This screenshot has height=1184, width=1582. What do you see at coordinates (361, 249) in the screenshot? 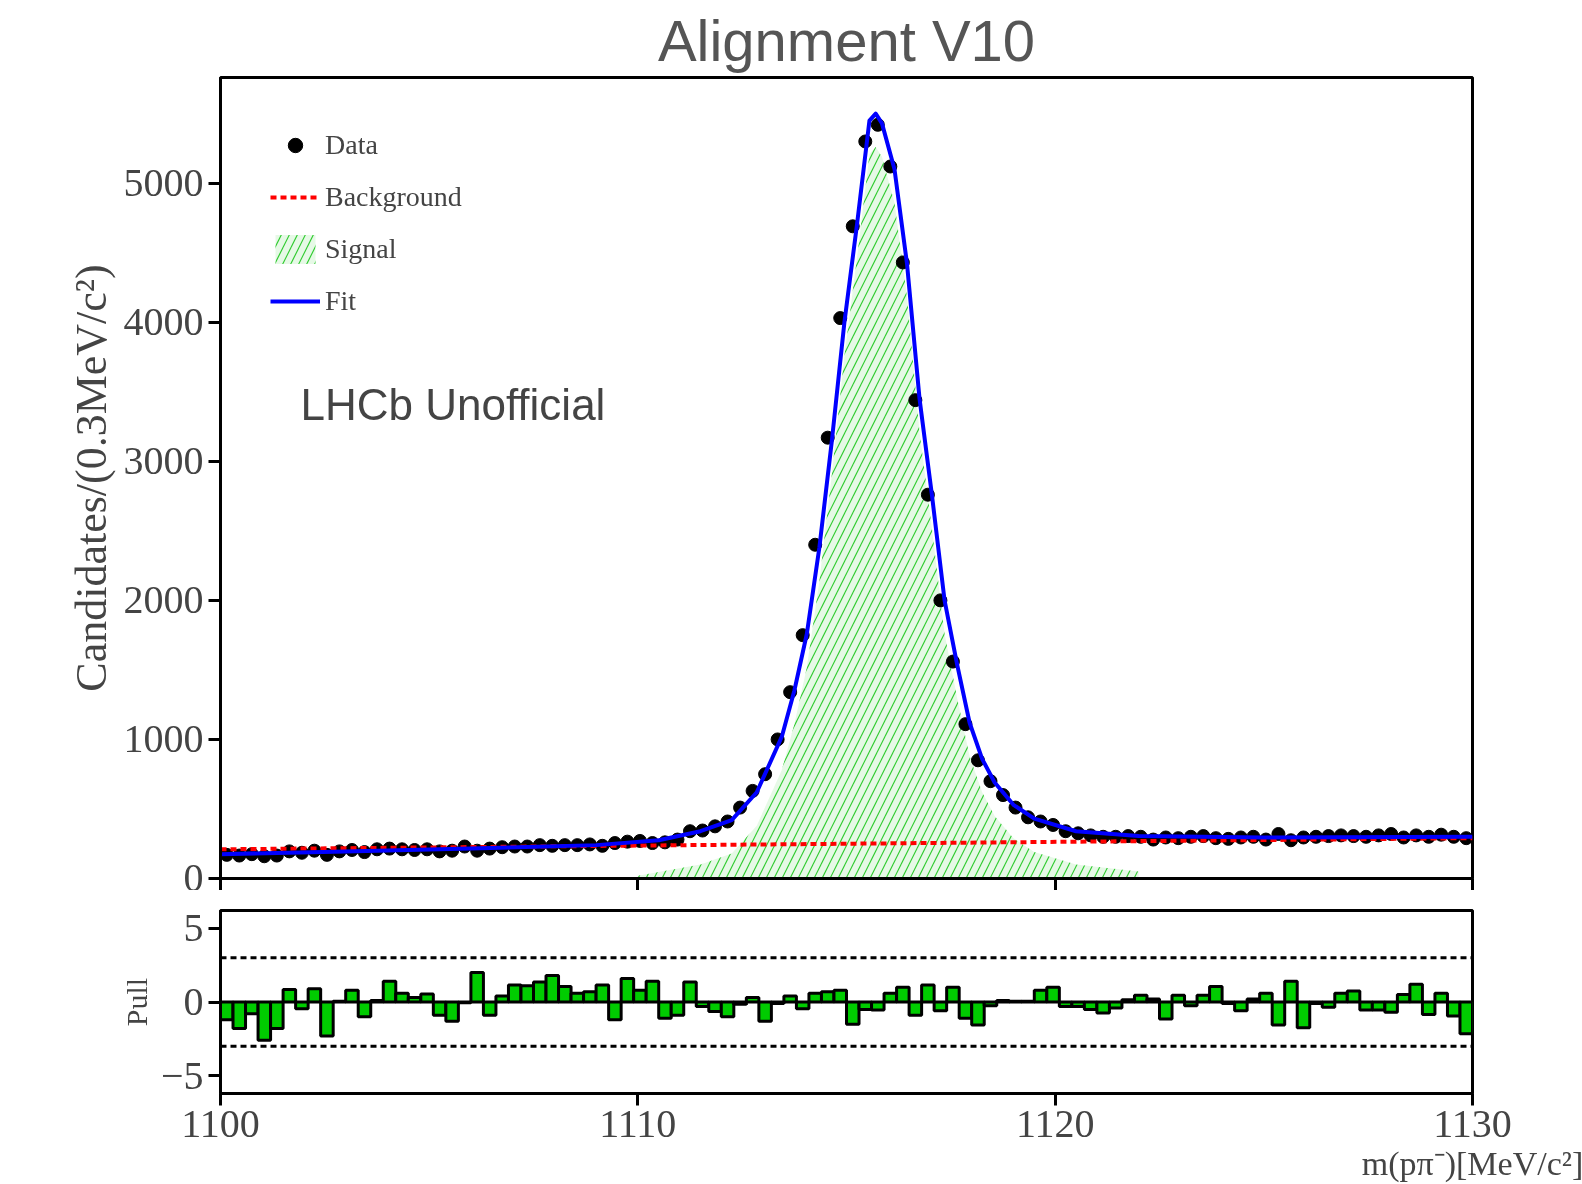
I see `legend-label: Signal` at bounding box center [361, 249].